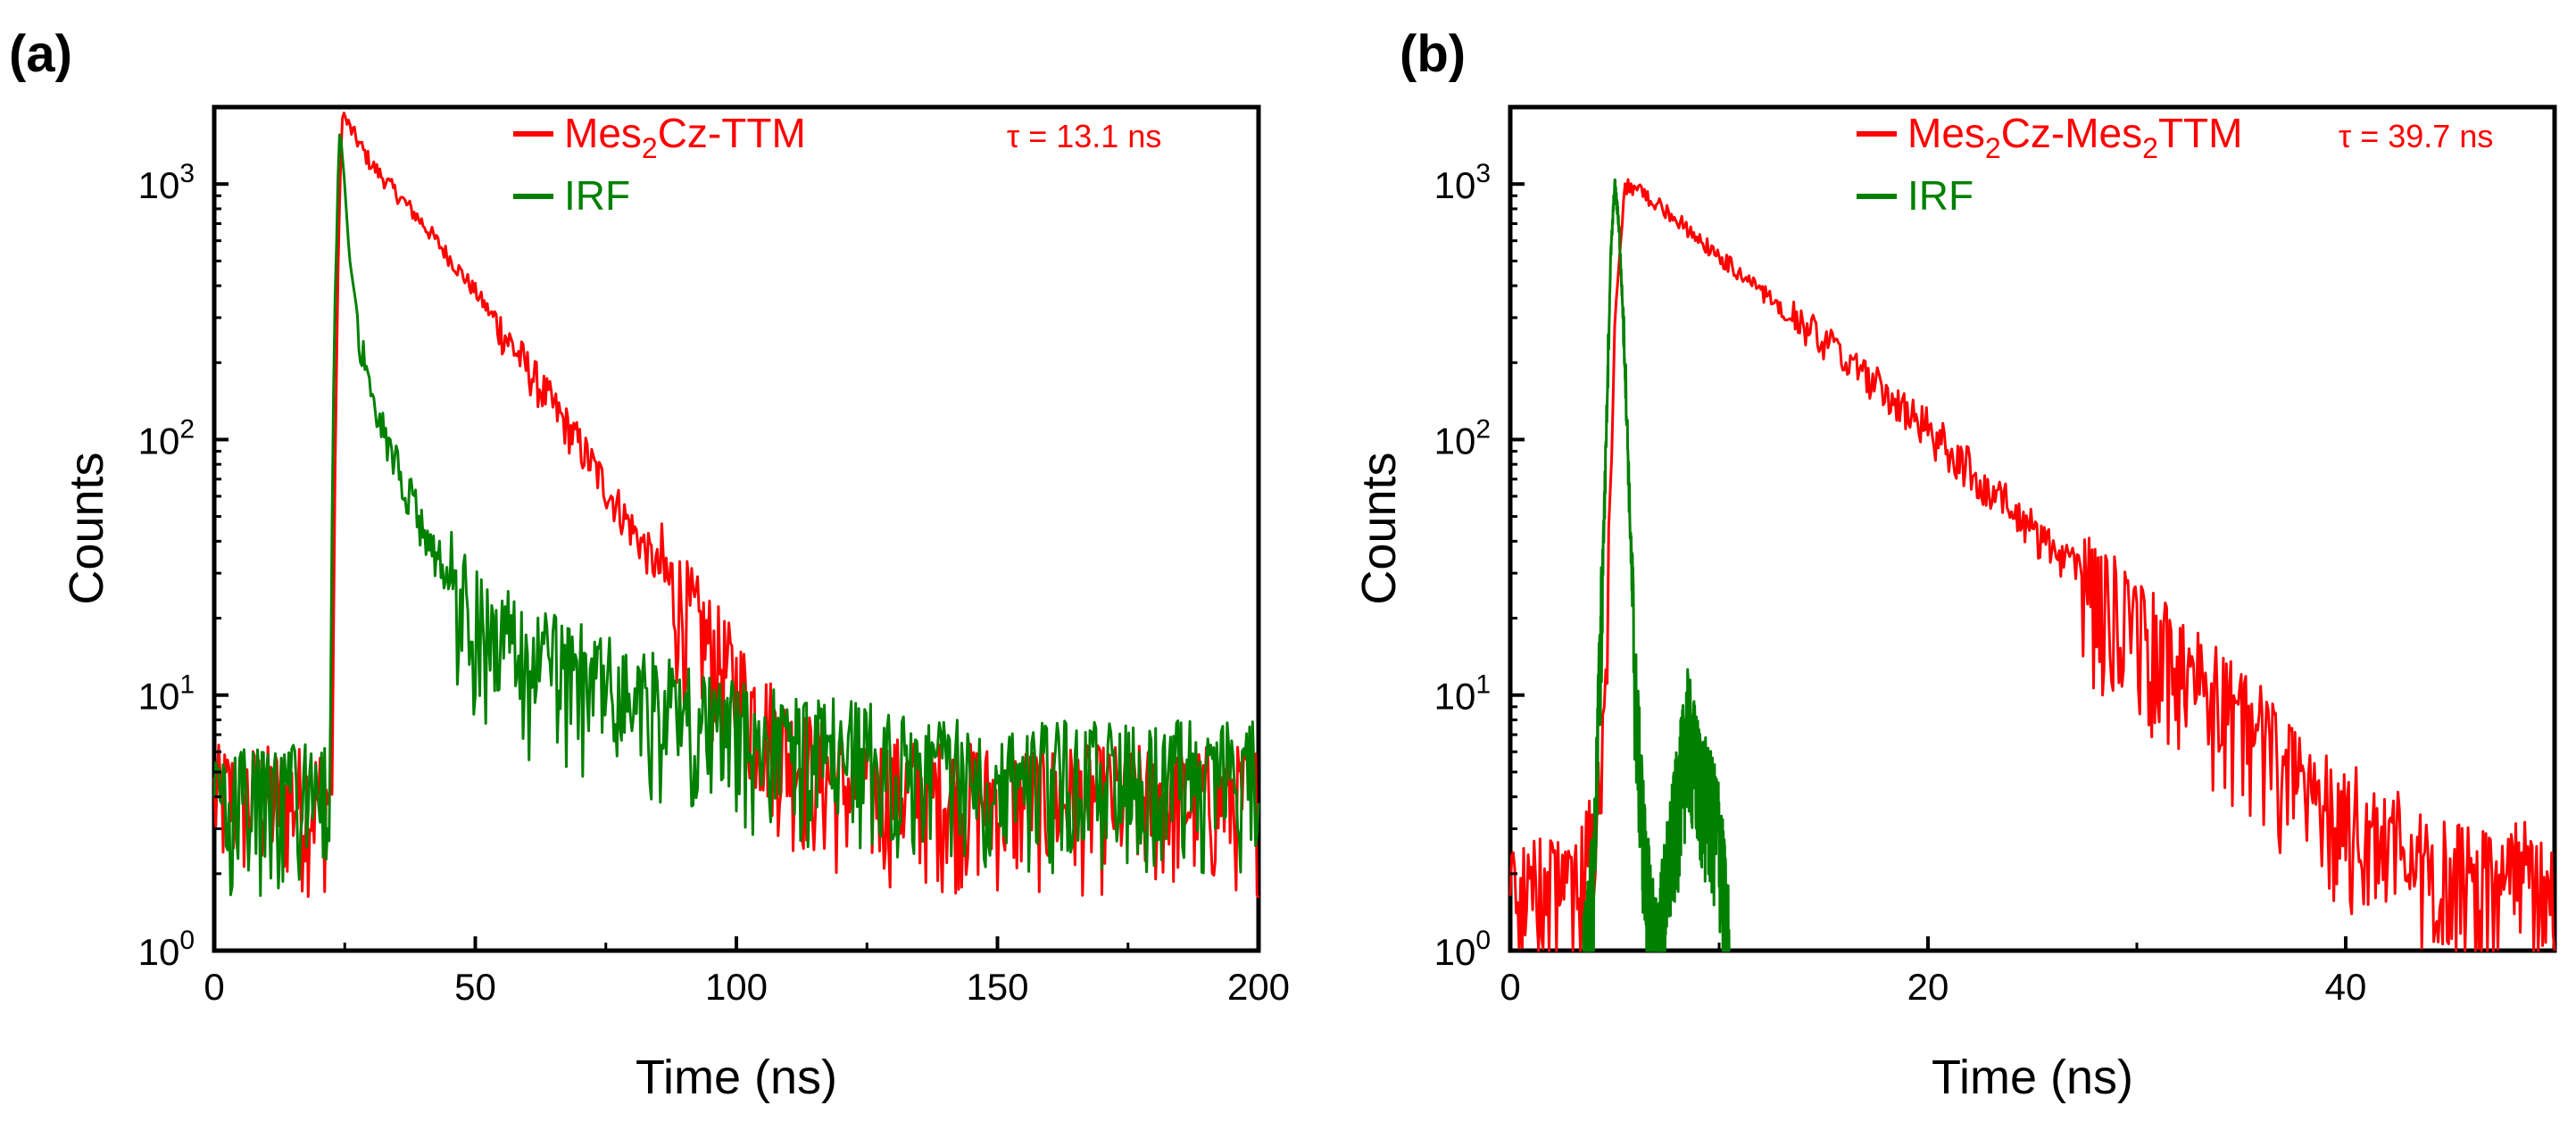 This screenshot has height=1122, width=2576. What do you see at coordinates (166, 182) in the screenshot?
I see `panel-a-ytick-label: 10³` at bounding box center [166, 182].